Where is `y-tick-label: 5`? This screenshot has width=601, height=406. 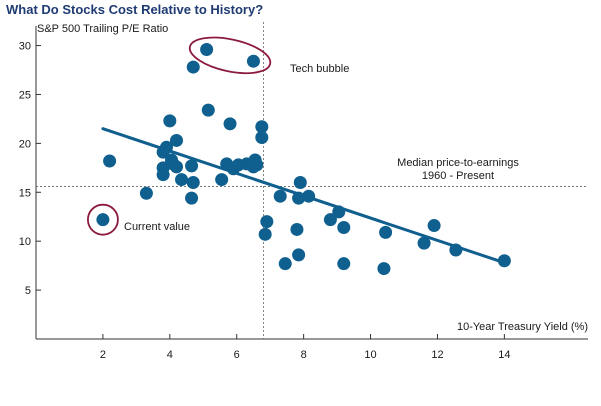
y-tick-label: 5 is located at coordinates (28, 291).